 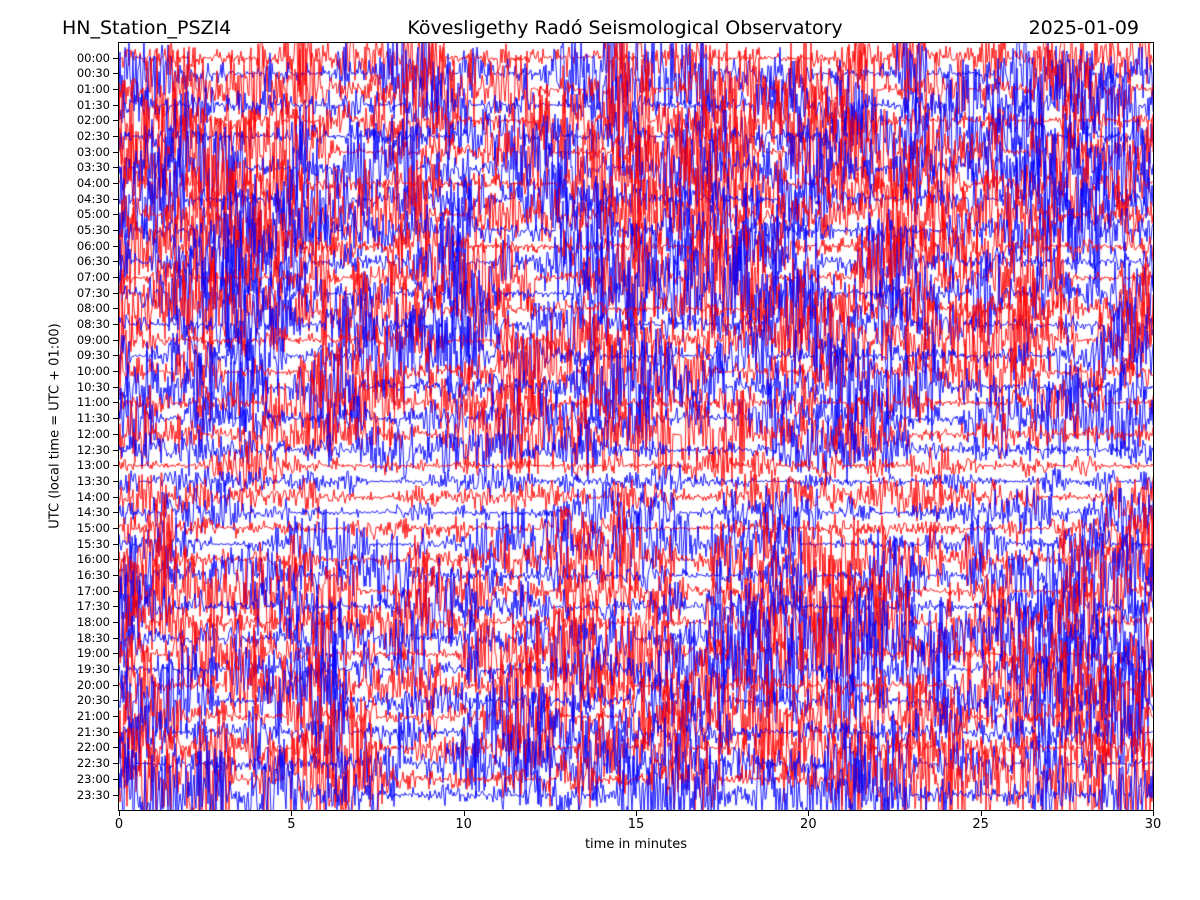 What do you see at coordinates (93, 182) in the screenshot?
I see `y-tick-label: 04:00` at bounding box center [93, 182].